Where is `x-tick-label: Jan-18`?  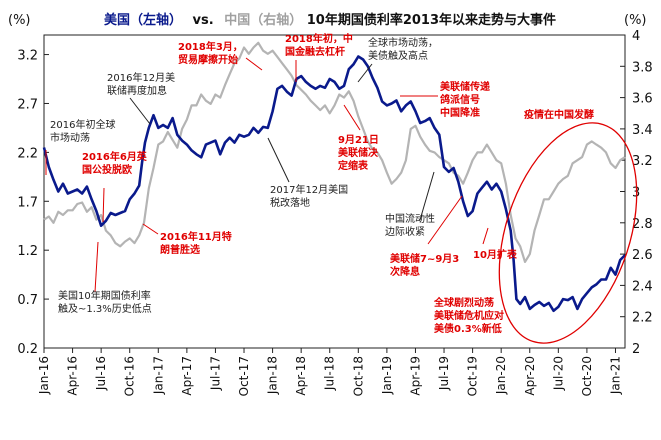
x-tick-label: Jan-18 is located at coordinates (273, 375).